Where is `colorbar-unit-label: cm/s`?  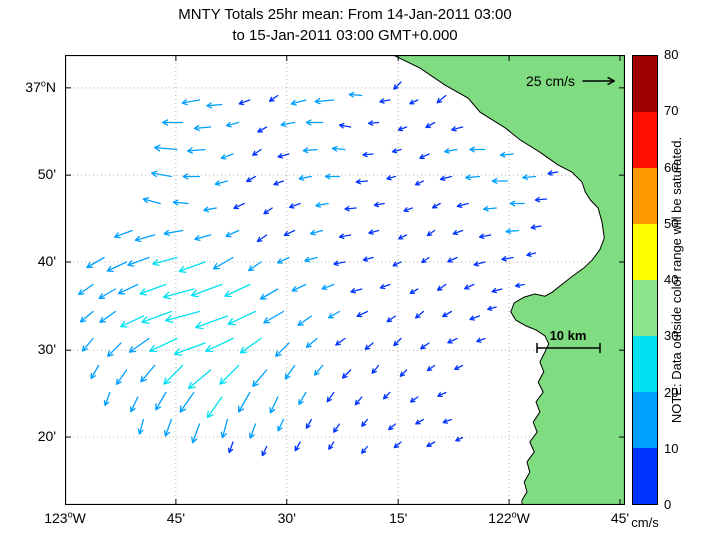
colorbar-unit-label: cm/s is located at coordinates (645, 522).